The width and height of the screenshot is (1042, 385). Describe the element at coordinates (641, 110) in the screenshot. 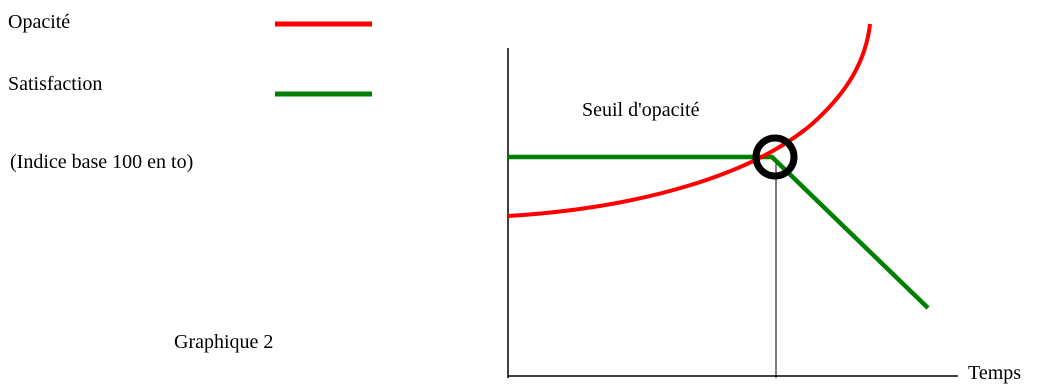

I see `threshold-label: Seuil d'opacité` at that location.